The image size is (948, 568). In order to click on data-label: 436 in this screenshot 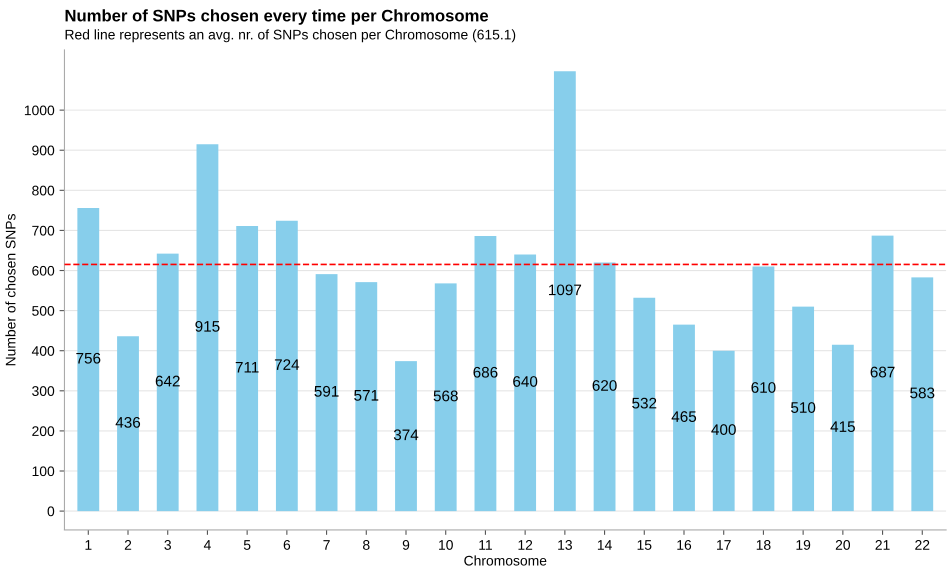, I will do `click(128, 422)`.